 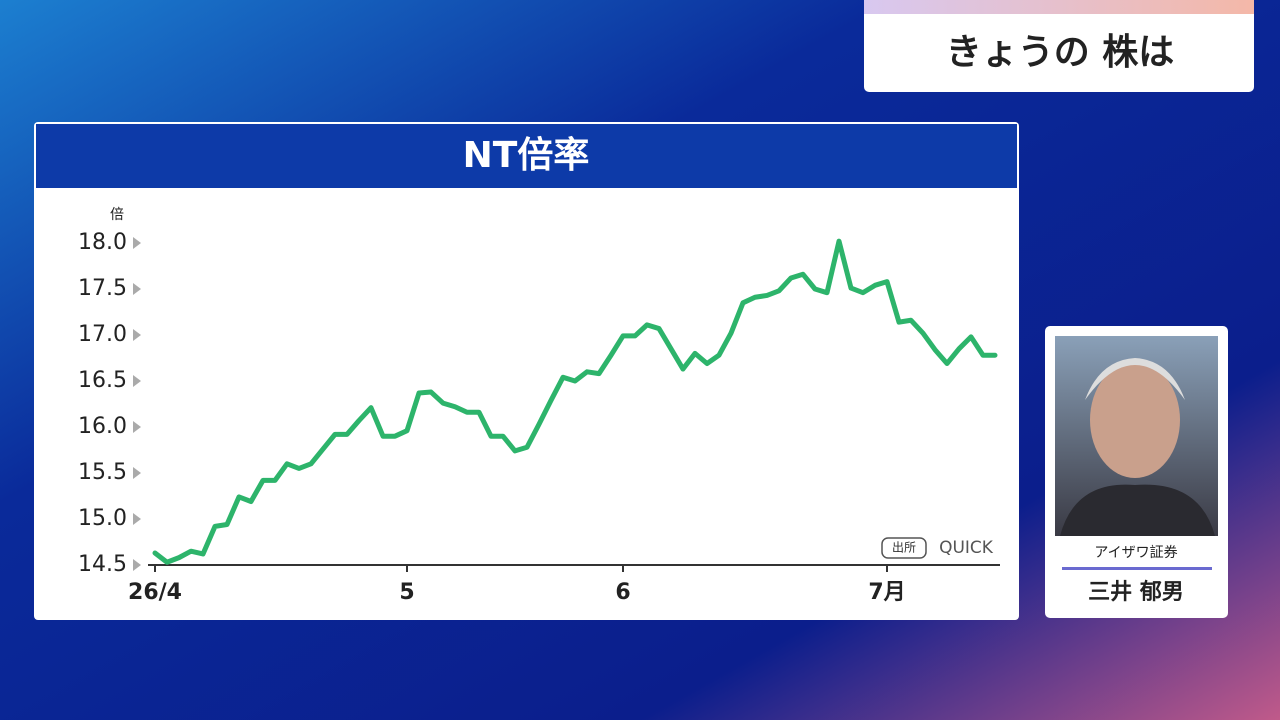 I want to click on chart-header, so click(x=526, y=156).